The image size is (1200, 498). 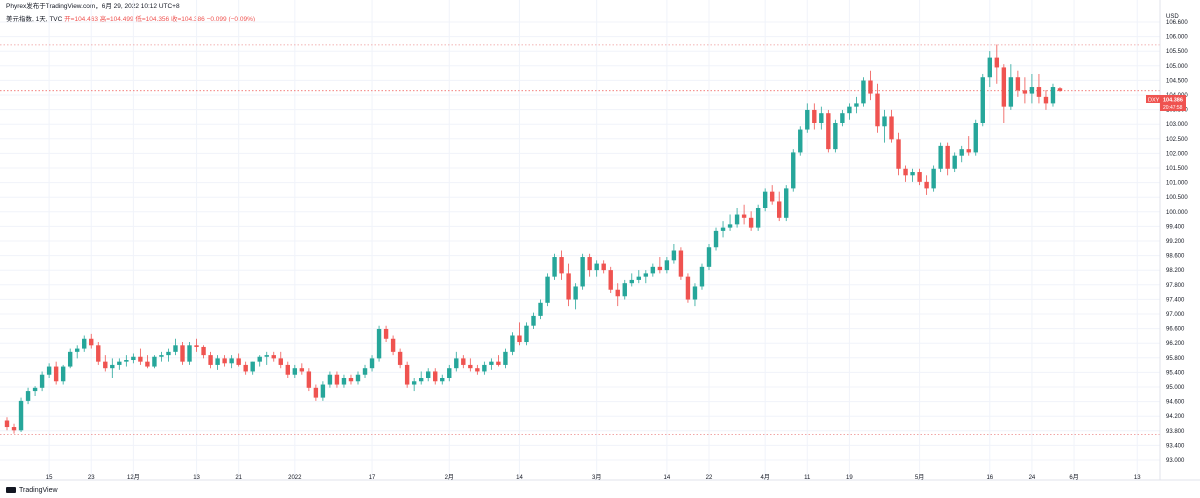 I want to click on y-tick-label: 93.800, so click(x=1175, y=432).